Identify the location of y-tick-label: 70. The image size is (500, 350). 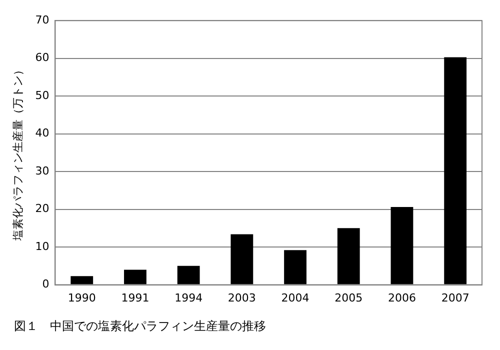
(42, 19).